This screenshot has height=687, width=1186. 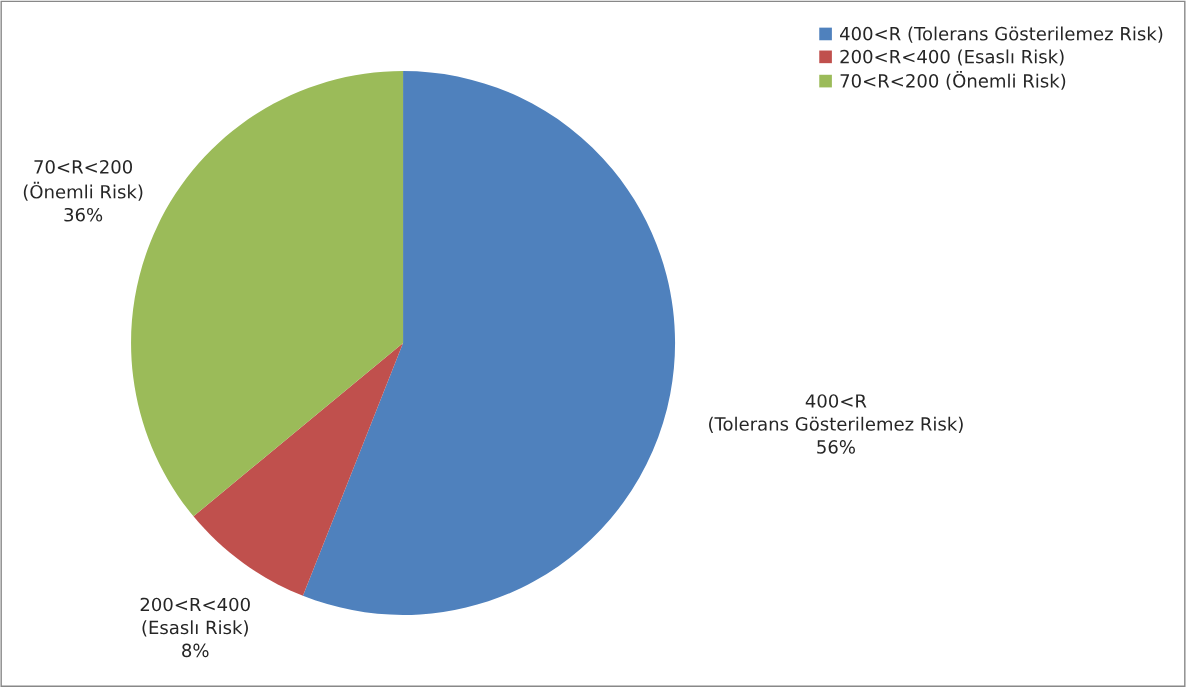 What do you see at coordinates (952, 57) in the screenshot?
I see `legend-label: 200<R<400 (Esaslı Risk)` at bounding box center [952, 57].